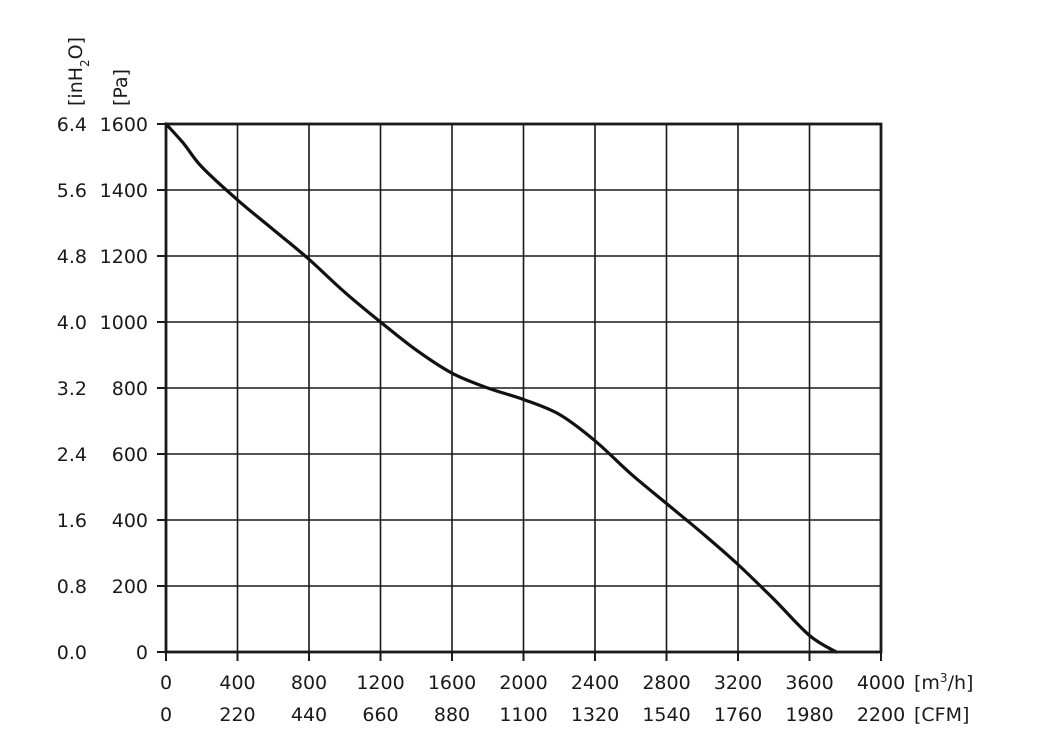 This screenshot has height=755, width=1060. What do you see at coordinates (72, 125) in the screenshot?
I see `y2-tick-label: 6.4` at bounding box center [72, 125].